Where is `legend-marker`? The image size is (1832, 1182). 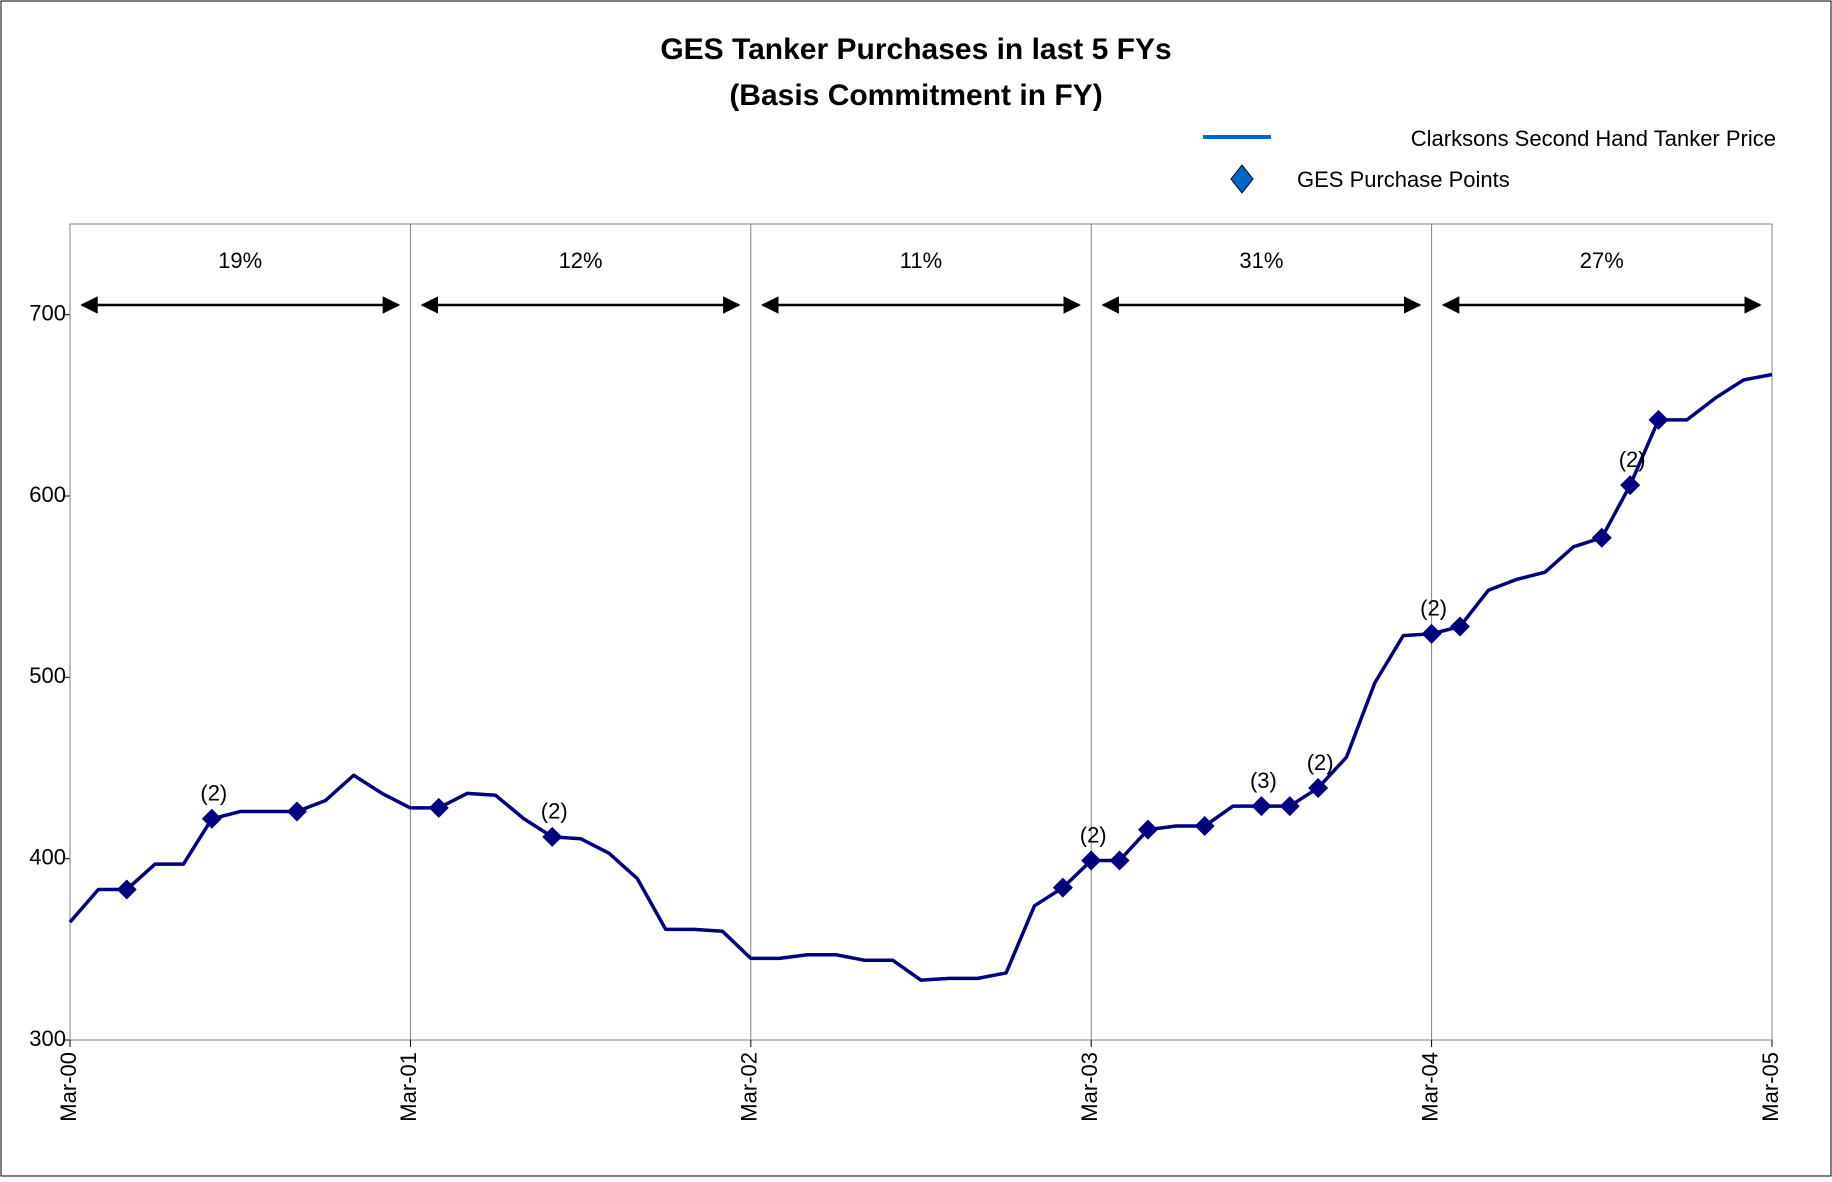 legend-marker is located at coordinates (1242, 179).